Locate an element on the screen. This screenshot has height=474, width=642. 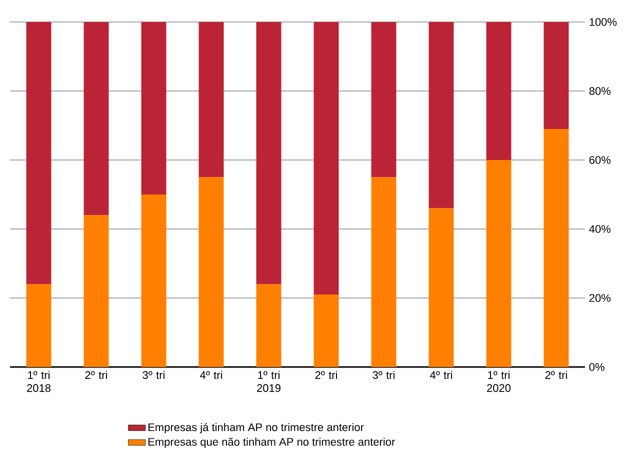
legend-label: Empresas que não tinham AP no trimestre anterior is located at coordinates (271, 443).